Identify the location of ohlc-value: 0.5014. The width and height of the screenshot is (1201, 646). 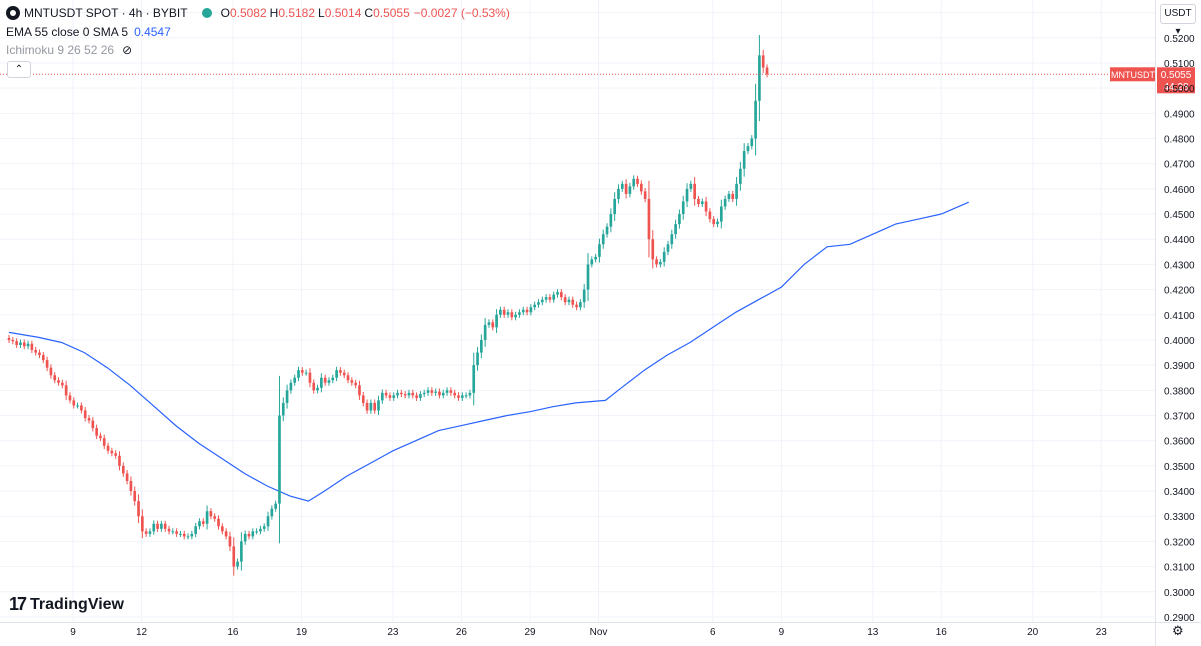
(343, 13).